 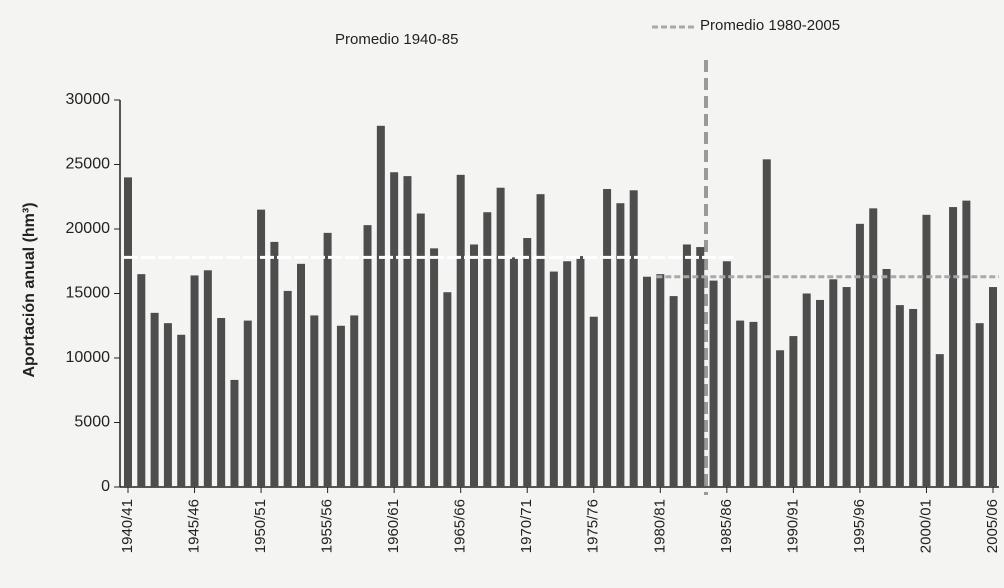 I want to click on x-tick-label: 1985/86, so click(x=726, y=526).